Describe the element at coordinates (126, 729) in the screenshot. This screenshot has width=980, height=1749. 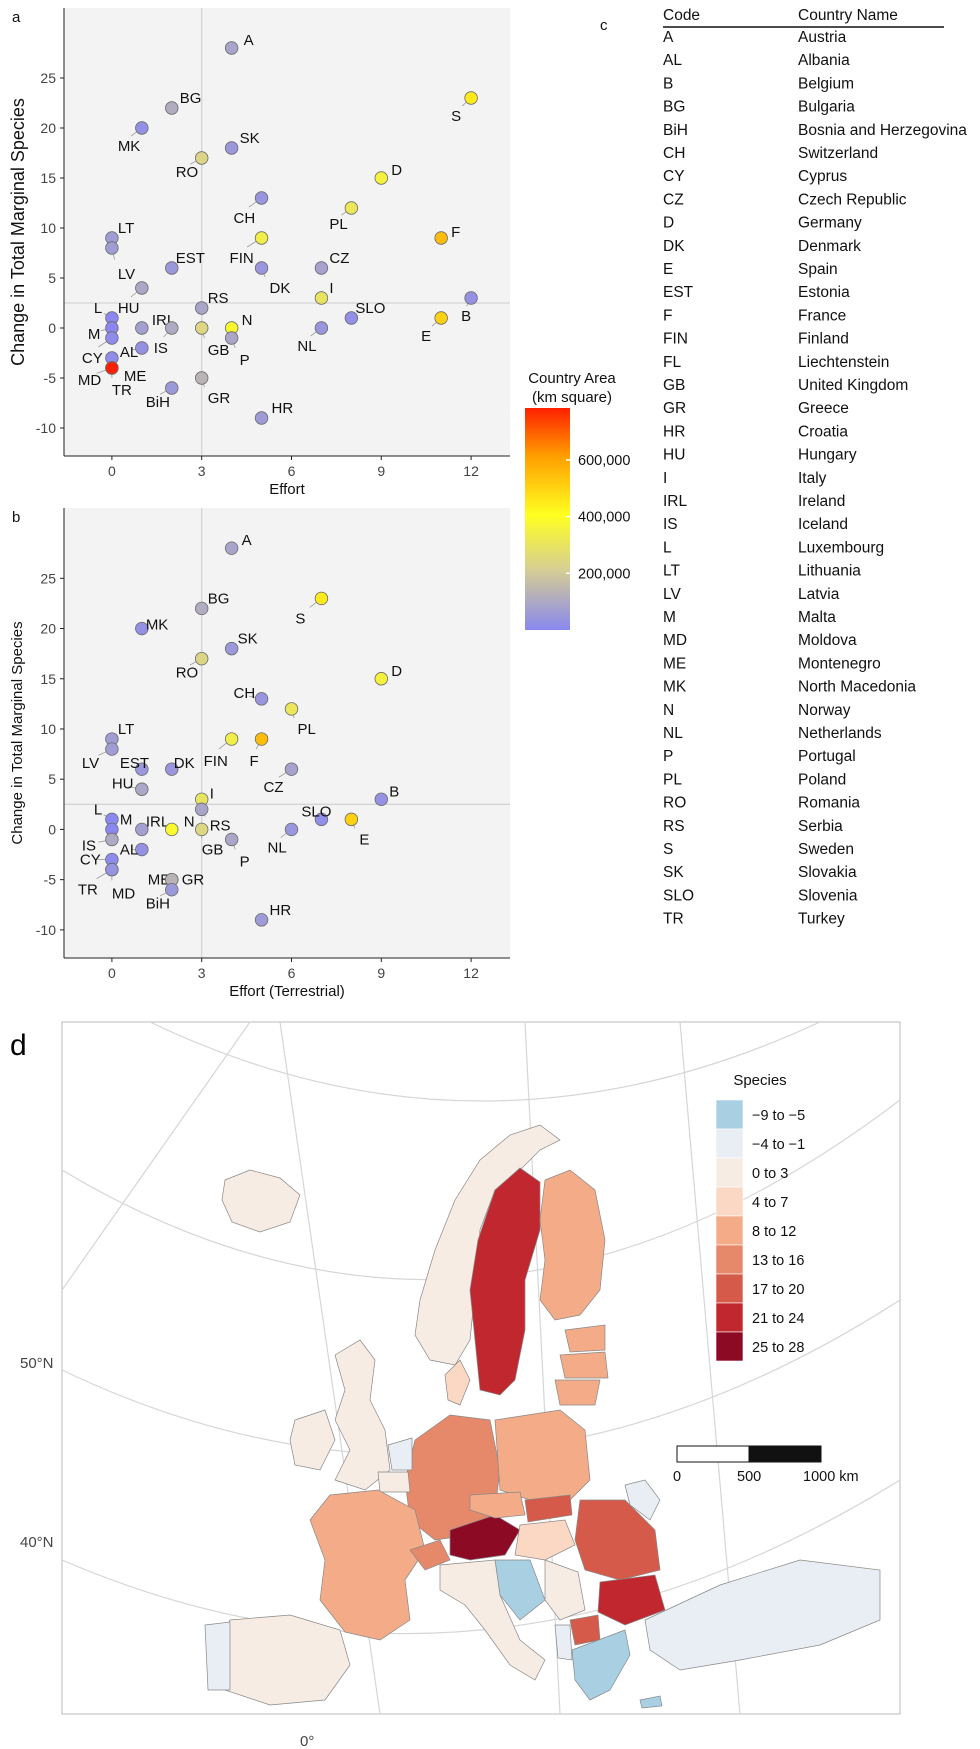
I see `point-label-LT: LT` at that location.